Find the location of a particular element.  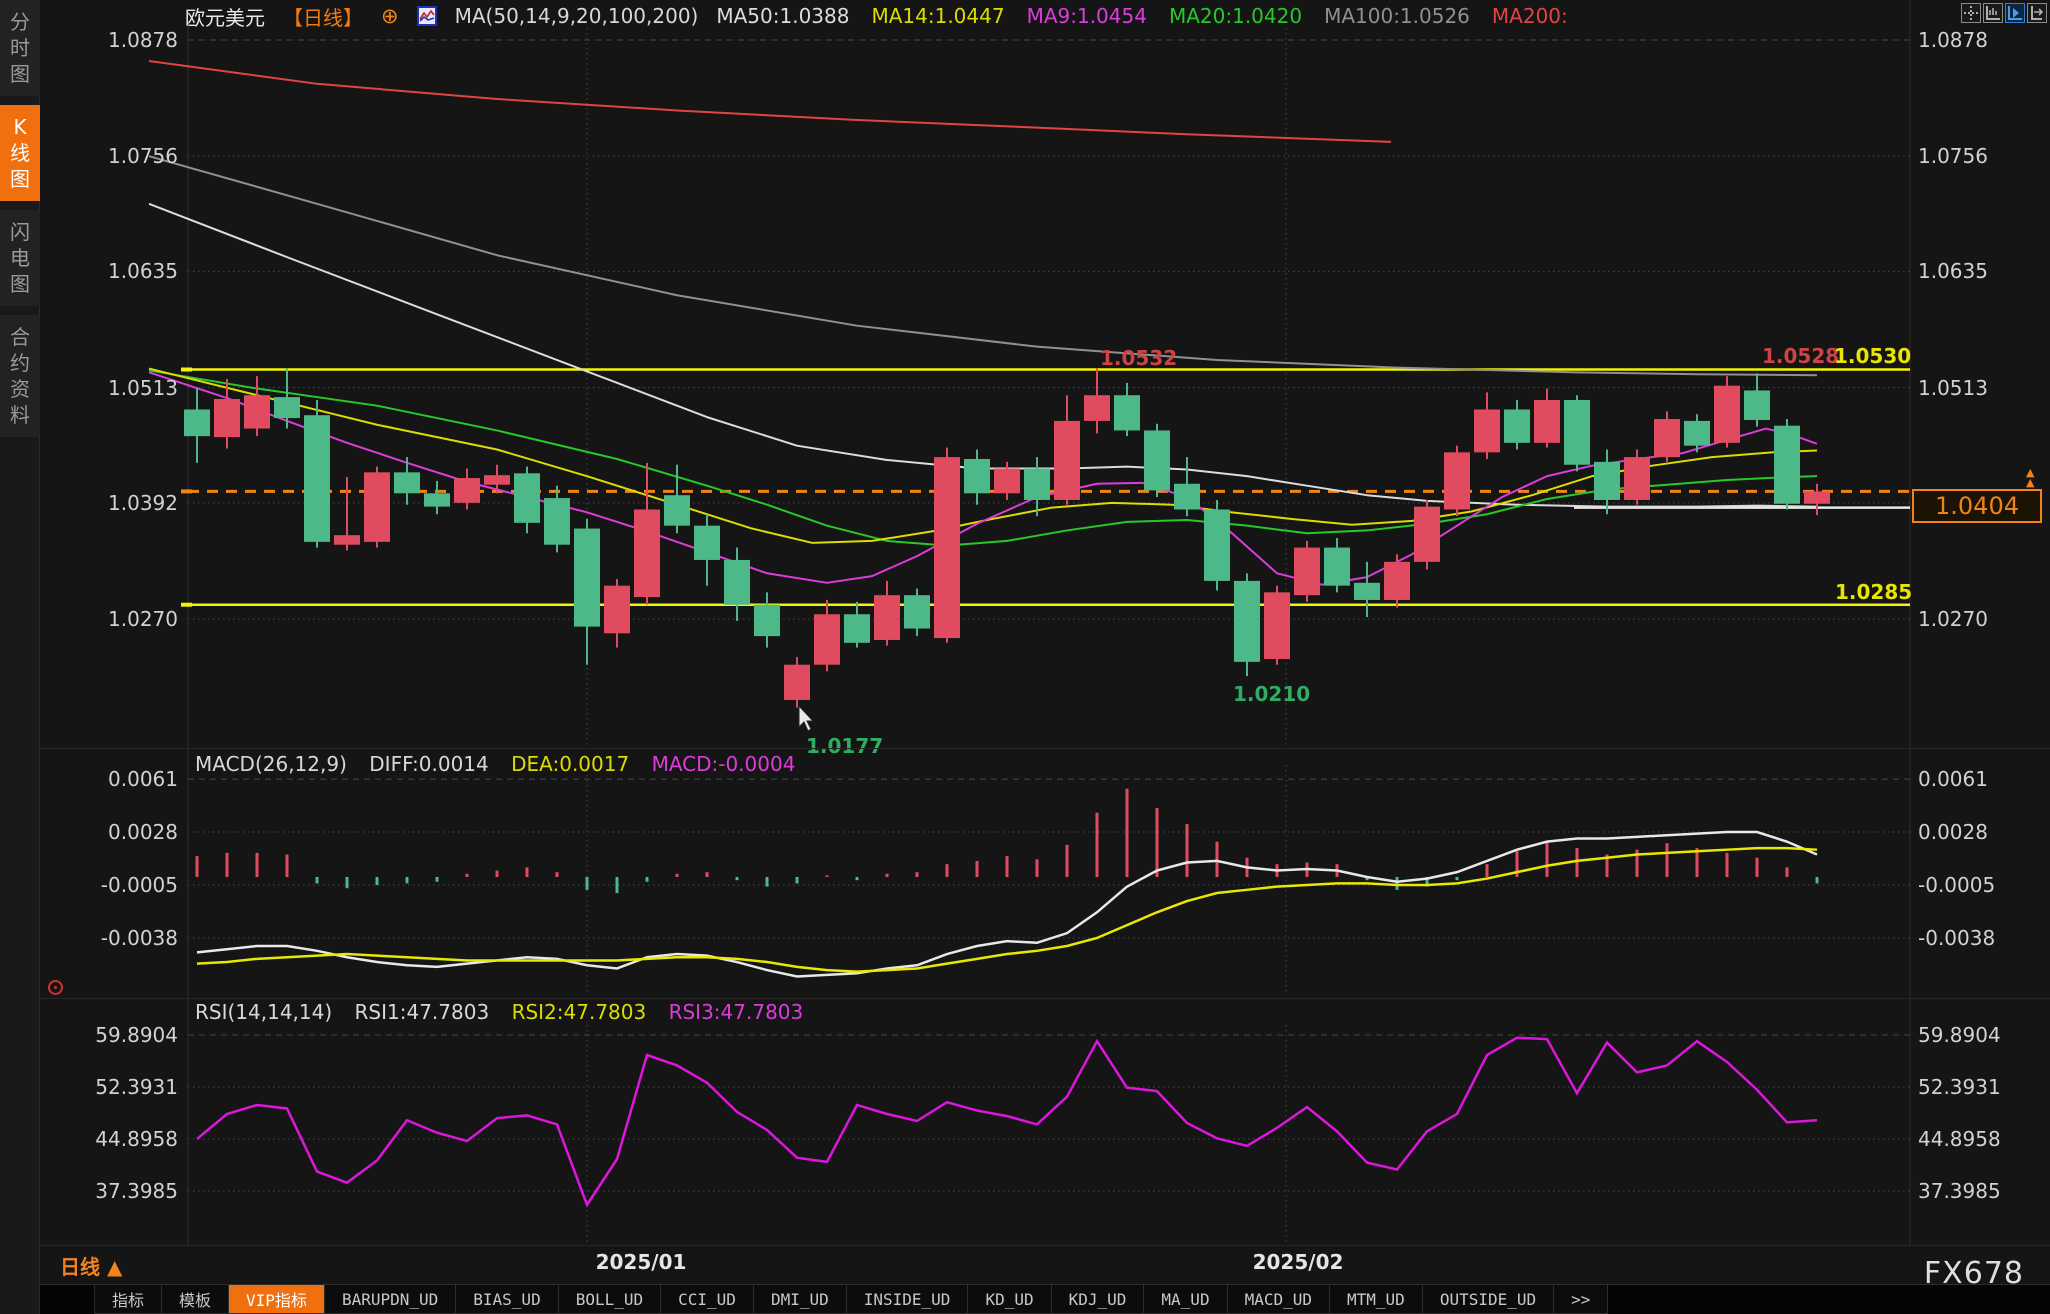

single-chart-layout-icon is located at coordinates (1993, 13).